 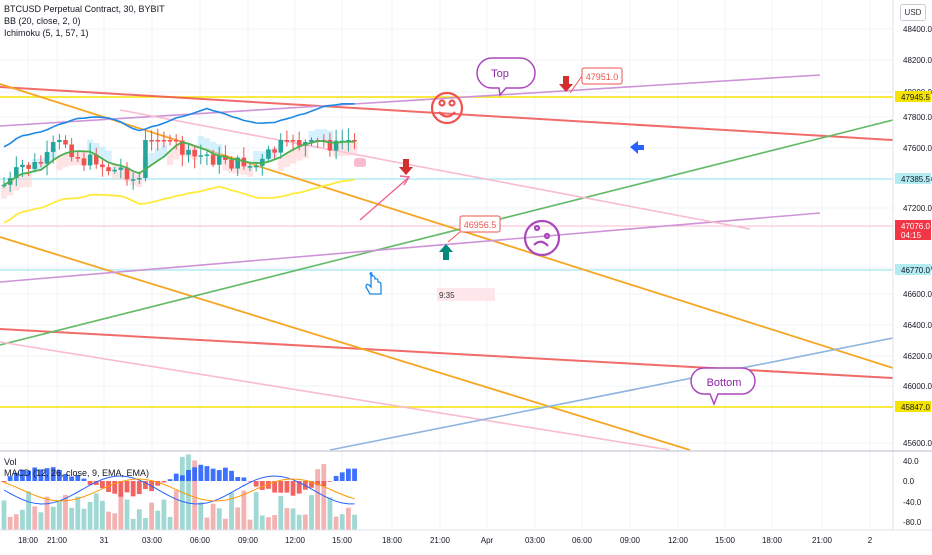 I want to click on candlestick-series, so click(x=179, y=160).